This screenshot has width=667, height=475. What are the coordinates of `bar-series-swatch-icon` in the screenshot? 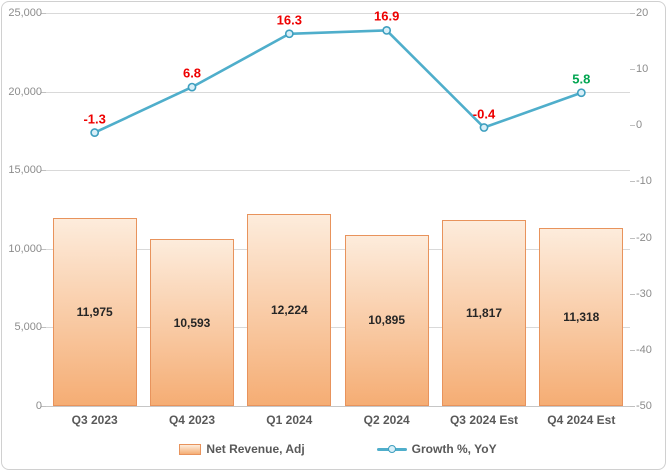 It's located at (190, 449).